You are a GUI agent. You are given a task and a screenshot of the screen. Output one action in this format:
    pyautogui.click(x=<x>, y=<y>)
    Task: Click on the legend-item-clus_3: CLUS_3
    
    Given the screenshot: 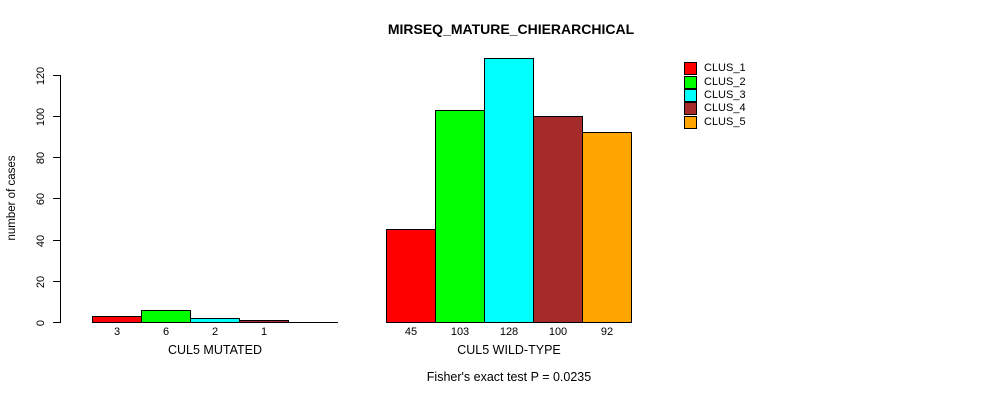 What is the action you would take?
    pyautogui.click(x=715, y=95)
    